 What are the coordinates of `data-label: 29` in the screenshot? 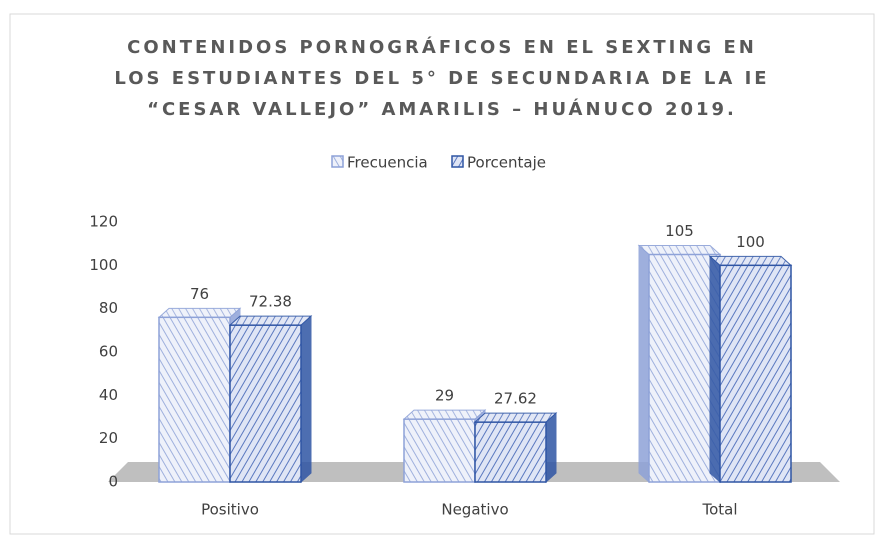 It's located at (444, 396).